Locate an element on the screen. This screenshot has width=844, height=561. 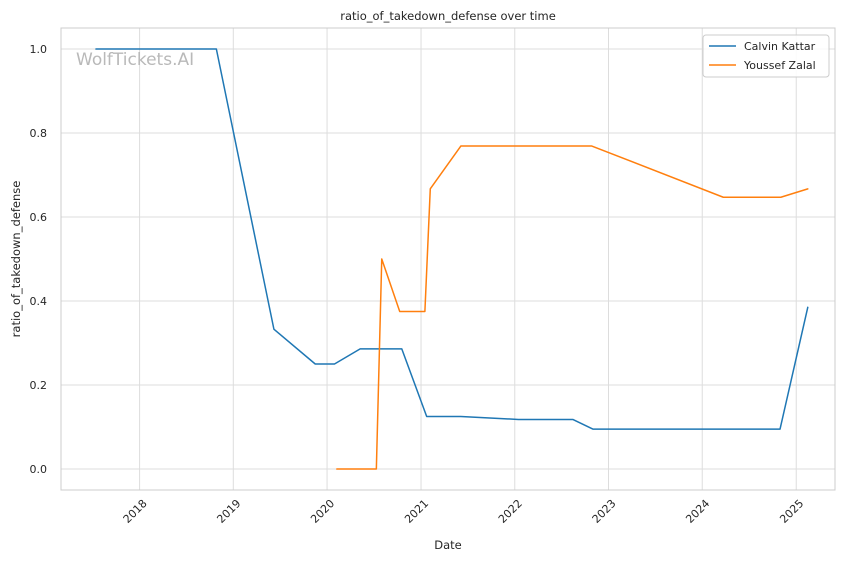
chart-title: ratio_of_takedown_defense over time is located at coordinates (448, 16).